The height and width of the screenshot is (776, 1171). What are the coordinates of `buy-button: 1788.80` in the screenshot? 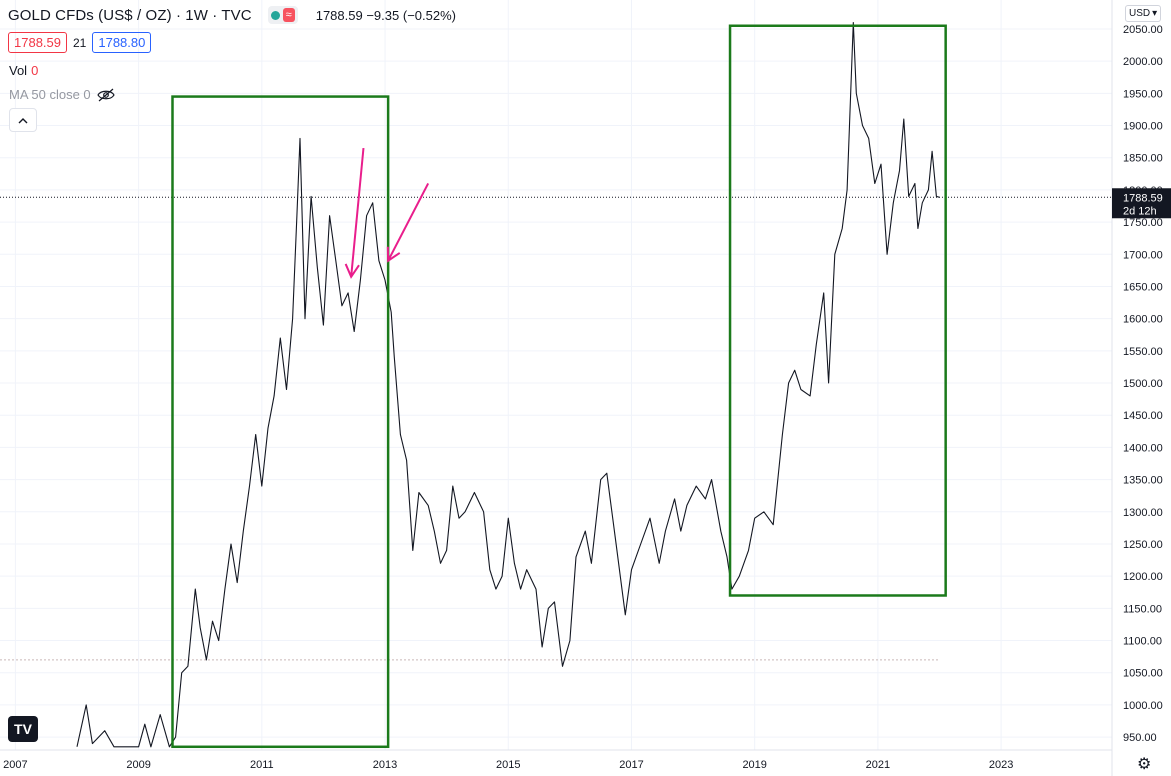 It's located at (122, 42).